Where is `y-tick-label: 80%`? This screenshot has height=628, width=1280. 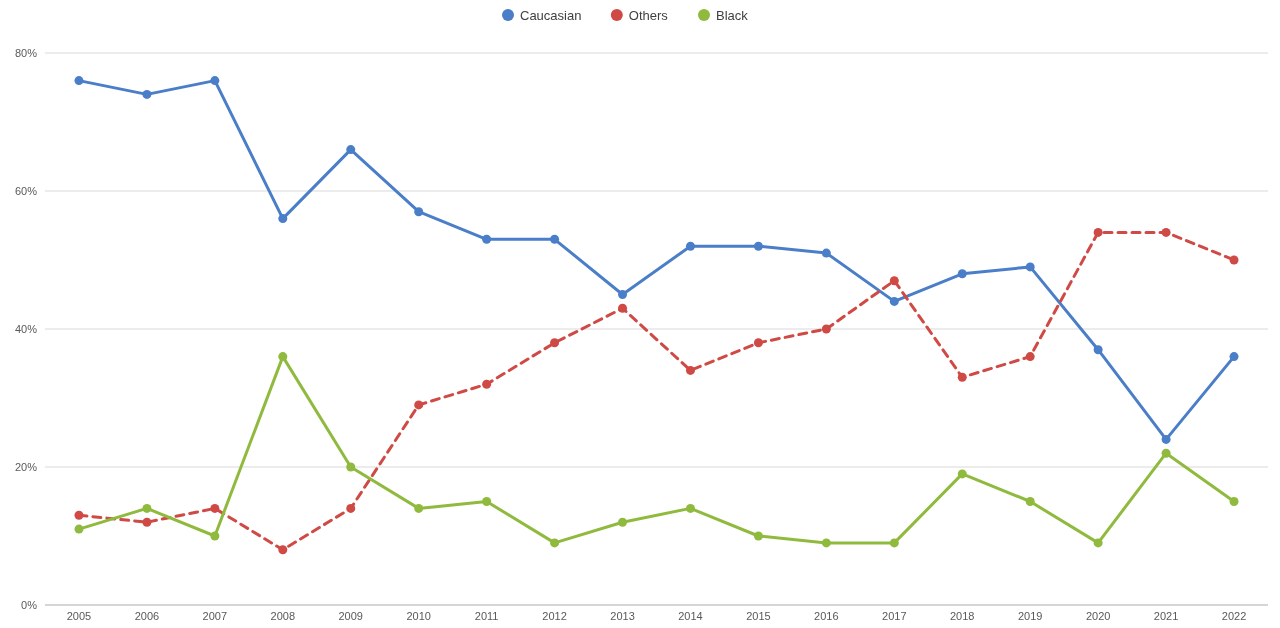
y-tick-label: 80% is located at coordinates (26, 52).